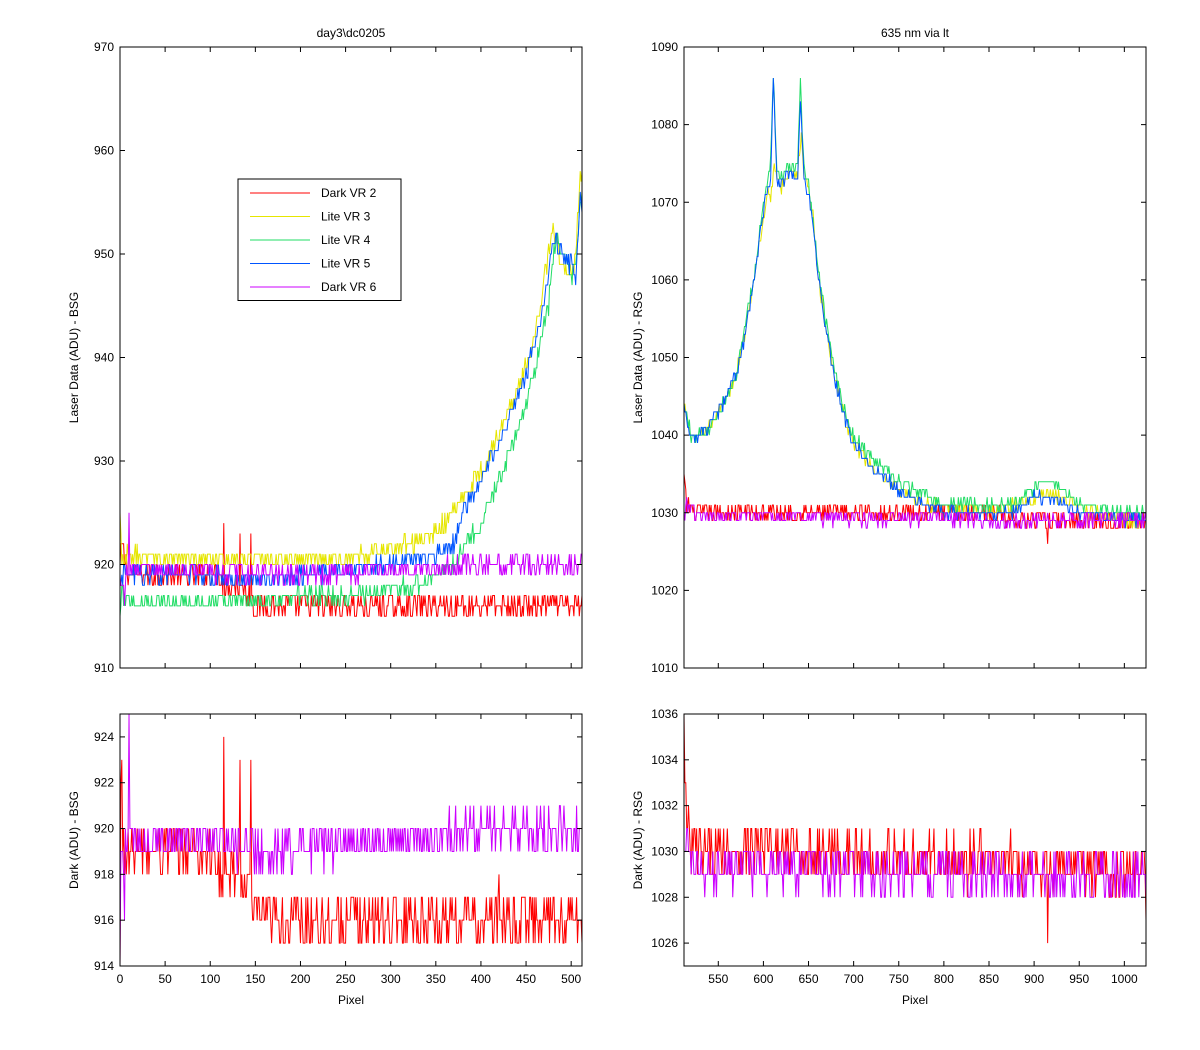 The image size is (1200, 1050). I want to click on y-tick-label: 950, so click(104, 254).